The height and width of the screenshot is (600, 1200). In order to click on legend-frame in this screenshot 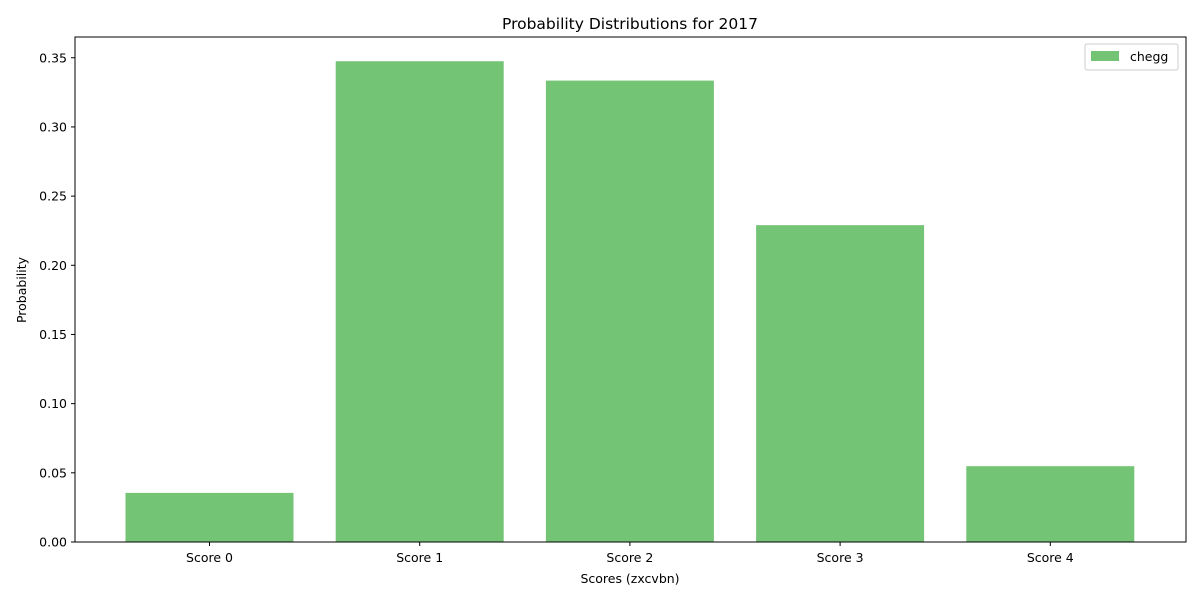, I will do `click(1131, 57)`.